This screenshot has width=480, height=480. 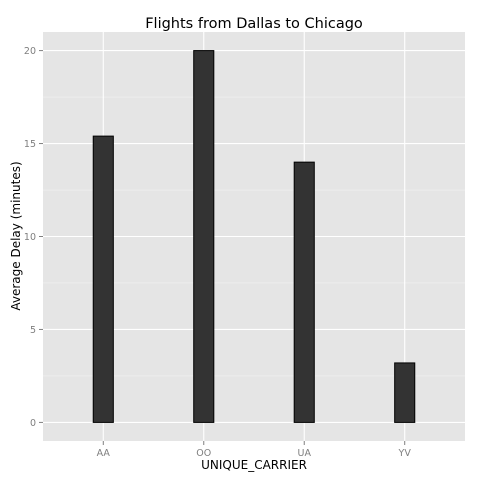 What do you see at coordinates (204, 236) in the screenshot?
I see `bar-oo` at bounding box center [204, 236].